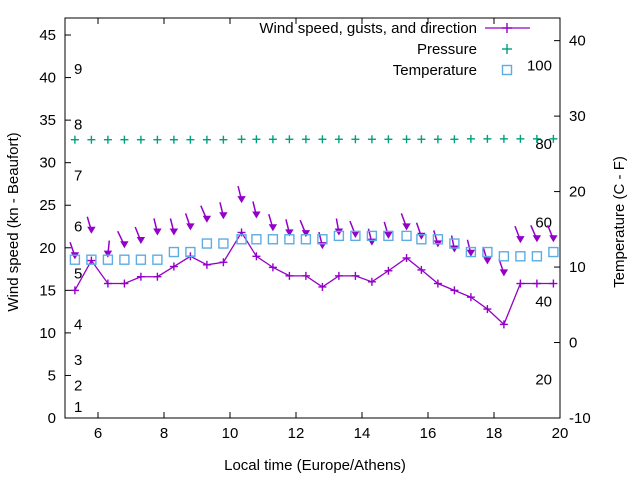  I want to click on legend-label: Pressure, so click(447, 49).